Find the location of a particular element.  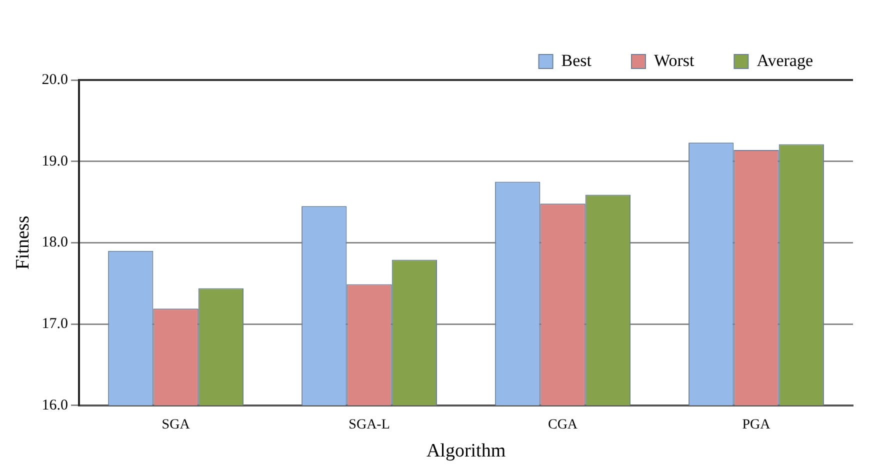

y-tick-label: 17.0 is located at coordinates (55, 324).